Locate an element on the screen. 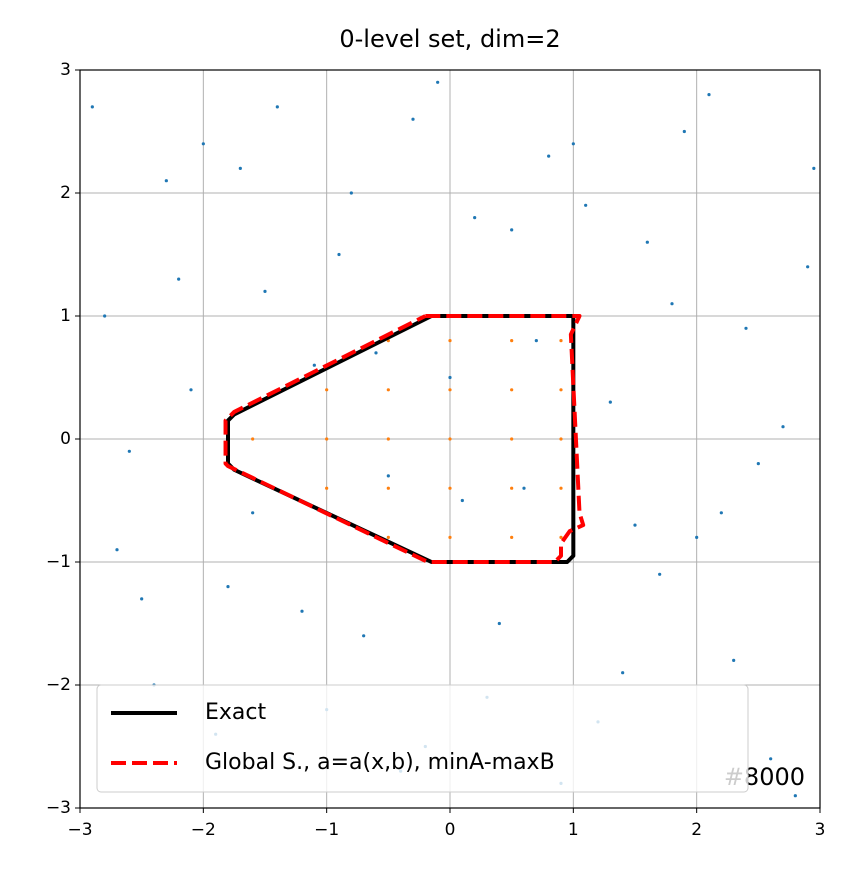 This screenshot has width=848, height=877. x-tick-label: −3 is located at coordinates (79, 830).